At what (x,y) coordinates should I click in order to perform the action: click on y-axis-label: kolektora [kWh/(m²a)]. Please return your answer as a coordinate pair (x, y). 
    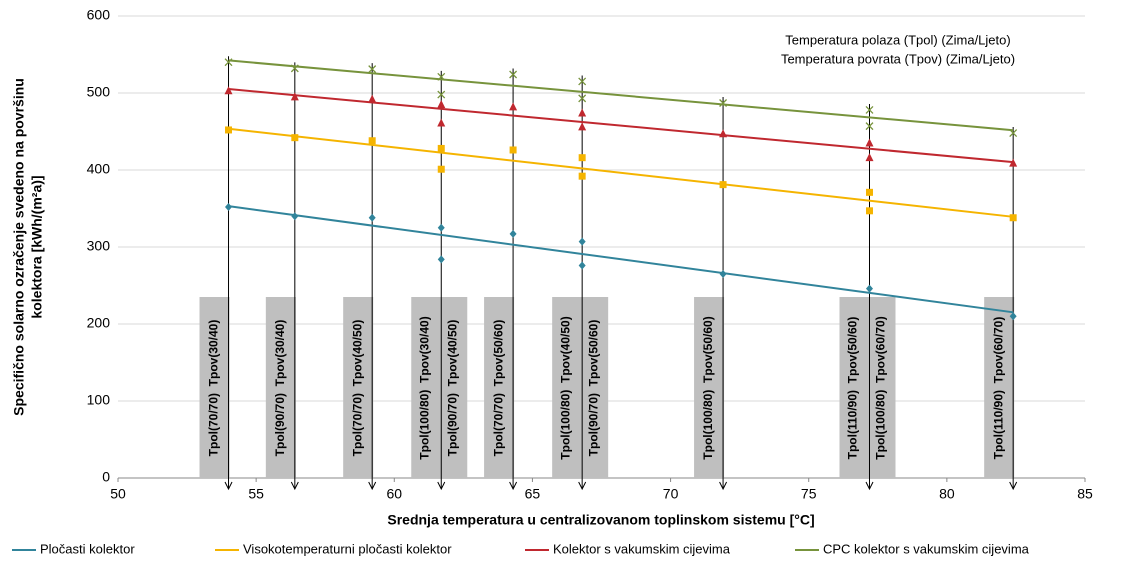
    Looking at the image, I should click on (37, 246).